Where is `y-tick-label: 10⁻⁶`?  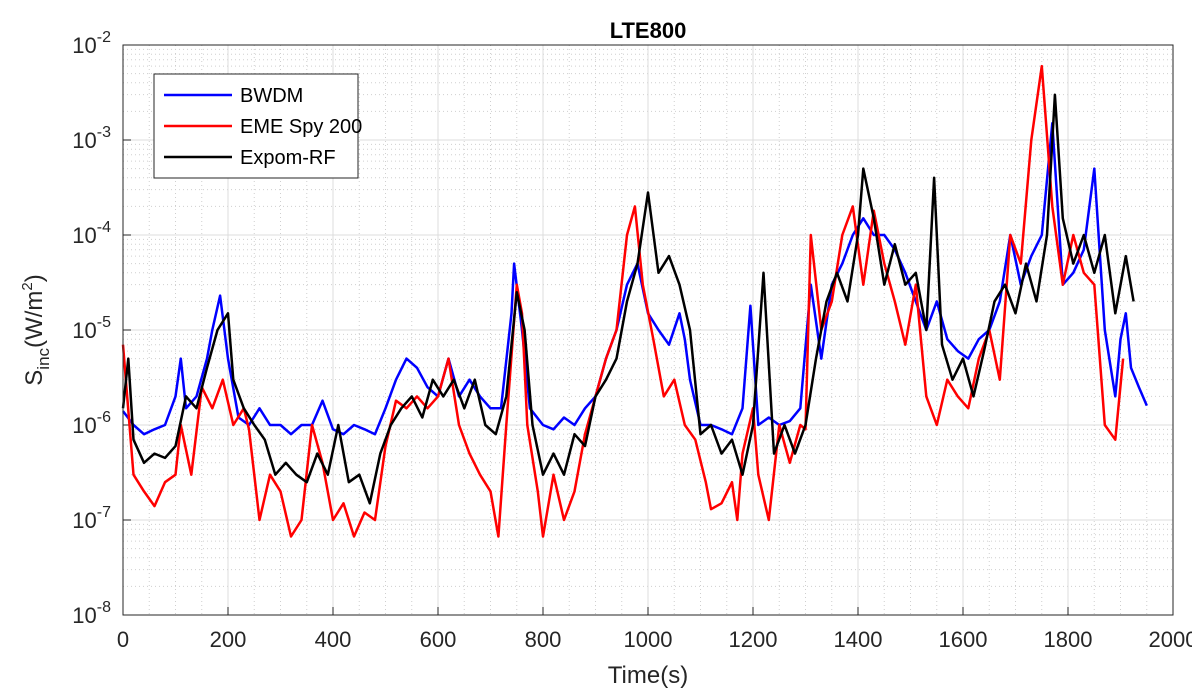 y-tick-label: 10⁻⁶ is located at coordinates (91, 423).